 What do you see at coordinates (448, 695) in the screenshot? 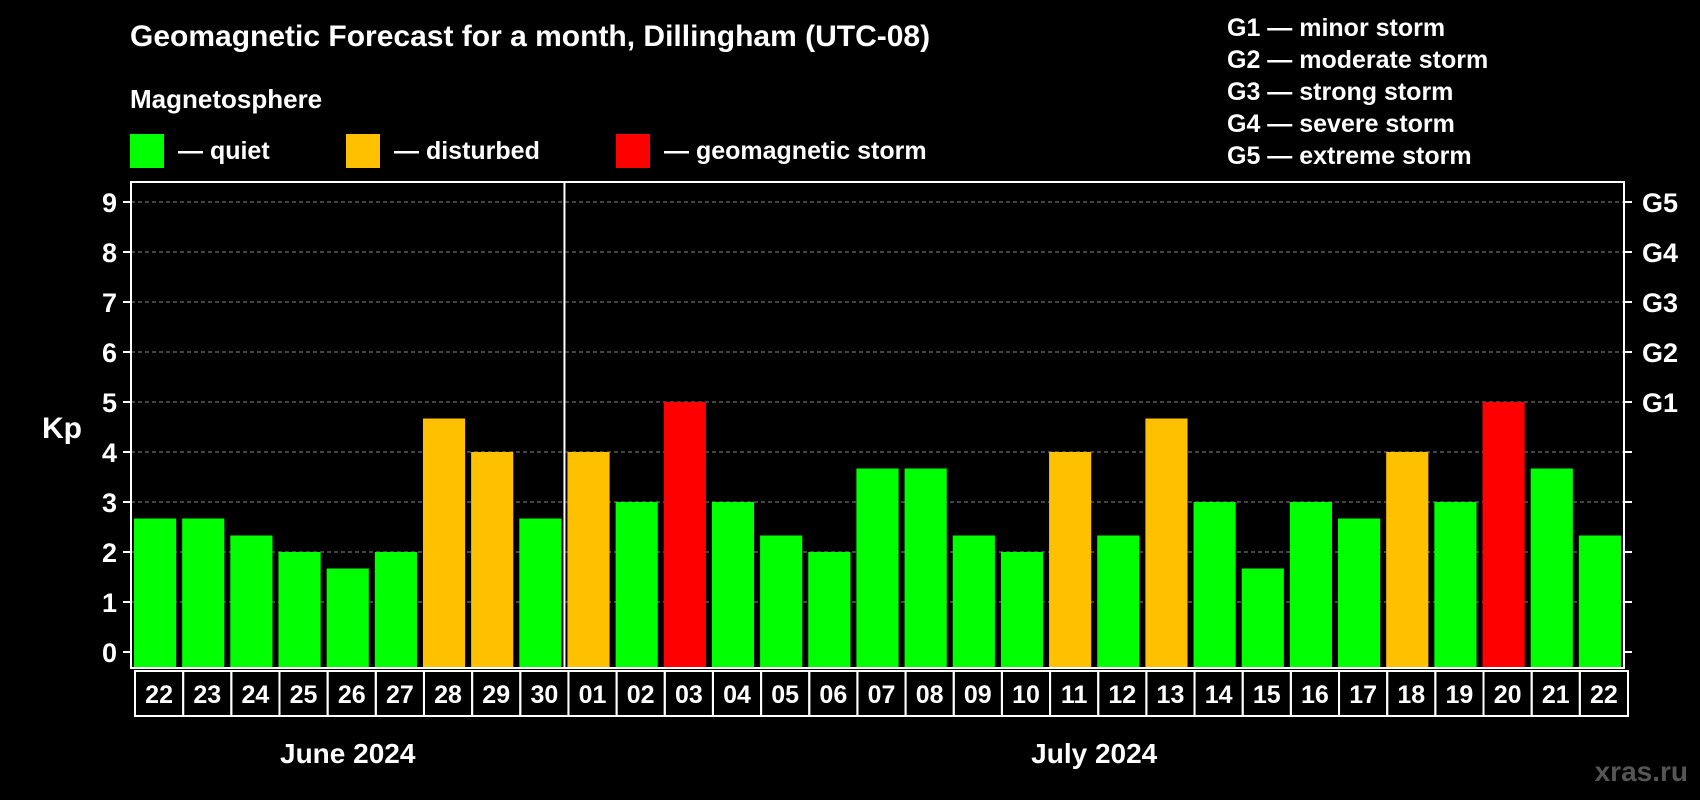
I see `date-label: 28` at bounding box center [448, 695].